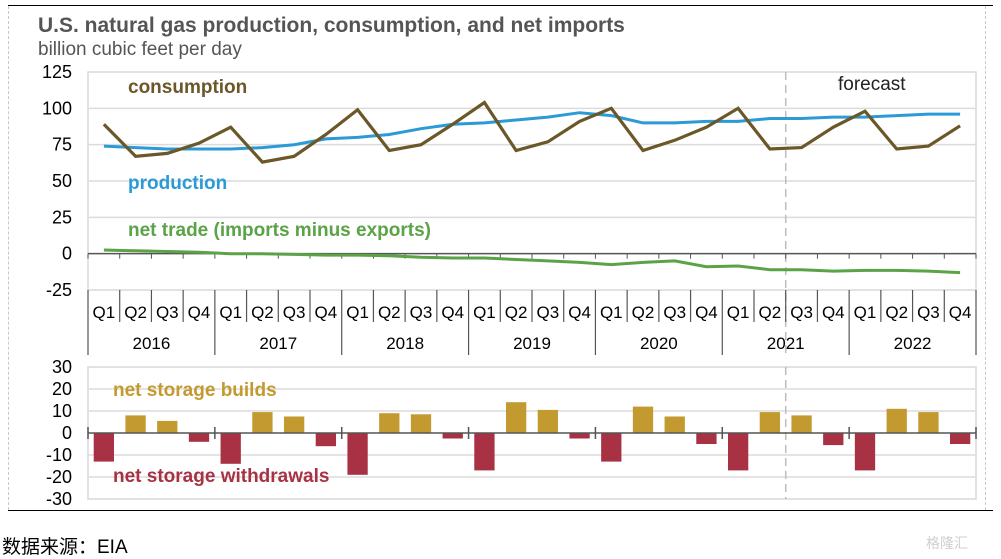 The width and height of the screenshot is (1001, 559). What do you see at coordinates (532, 261) in the screenshot?
I see `net_trade-line` at bounding box center [532, 261].